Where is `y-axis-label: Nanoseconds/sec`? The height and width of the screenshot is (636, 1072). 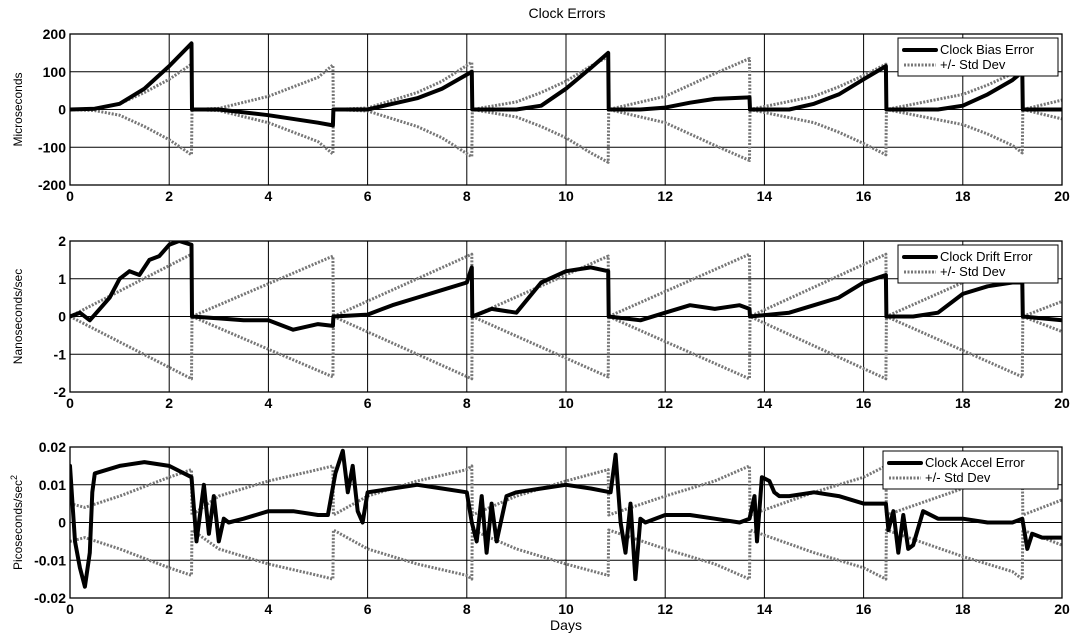 y-axis-label: Nanoseconds/sec is located at coordinates (18, 316).